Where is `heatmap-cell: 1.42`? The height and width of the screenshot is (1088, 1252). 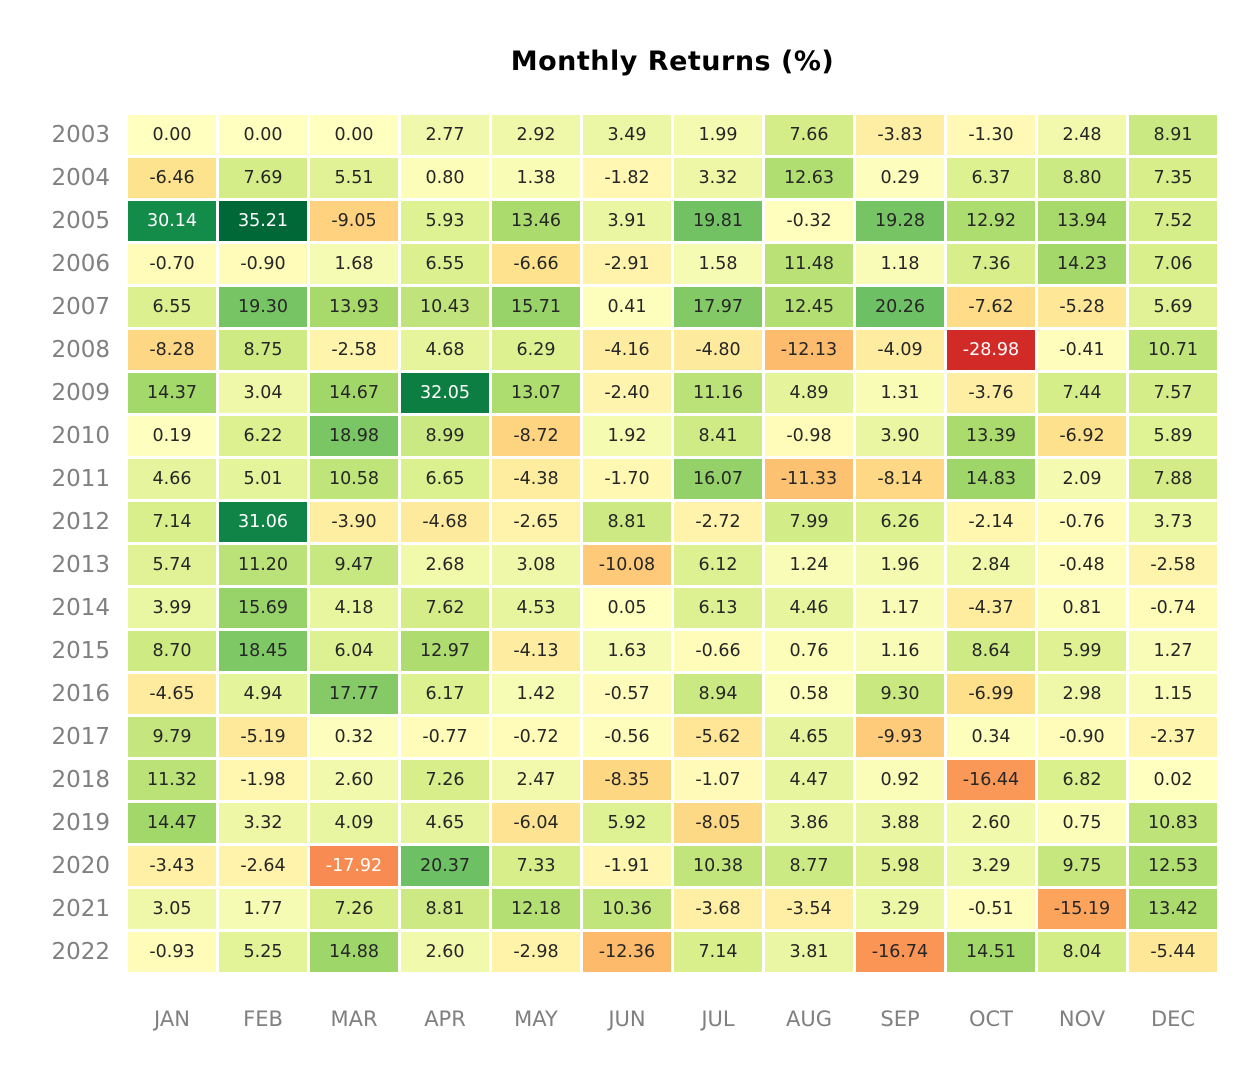 heatmap-cell: 1.42 is located at coordinates (536, 694).